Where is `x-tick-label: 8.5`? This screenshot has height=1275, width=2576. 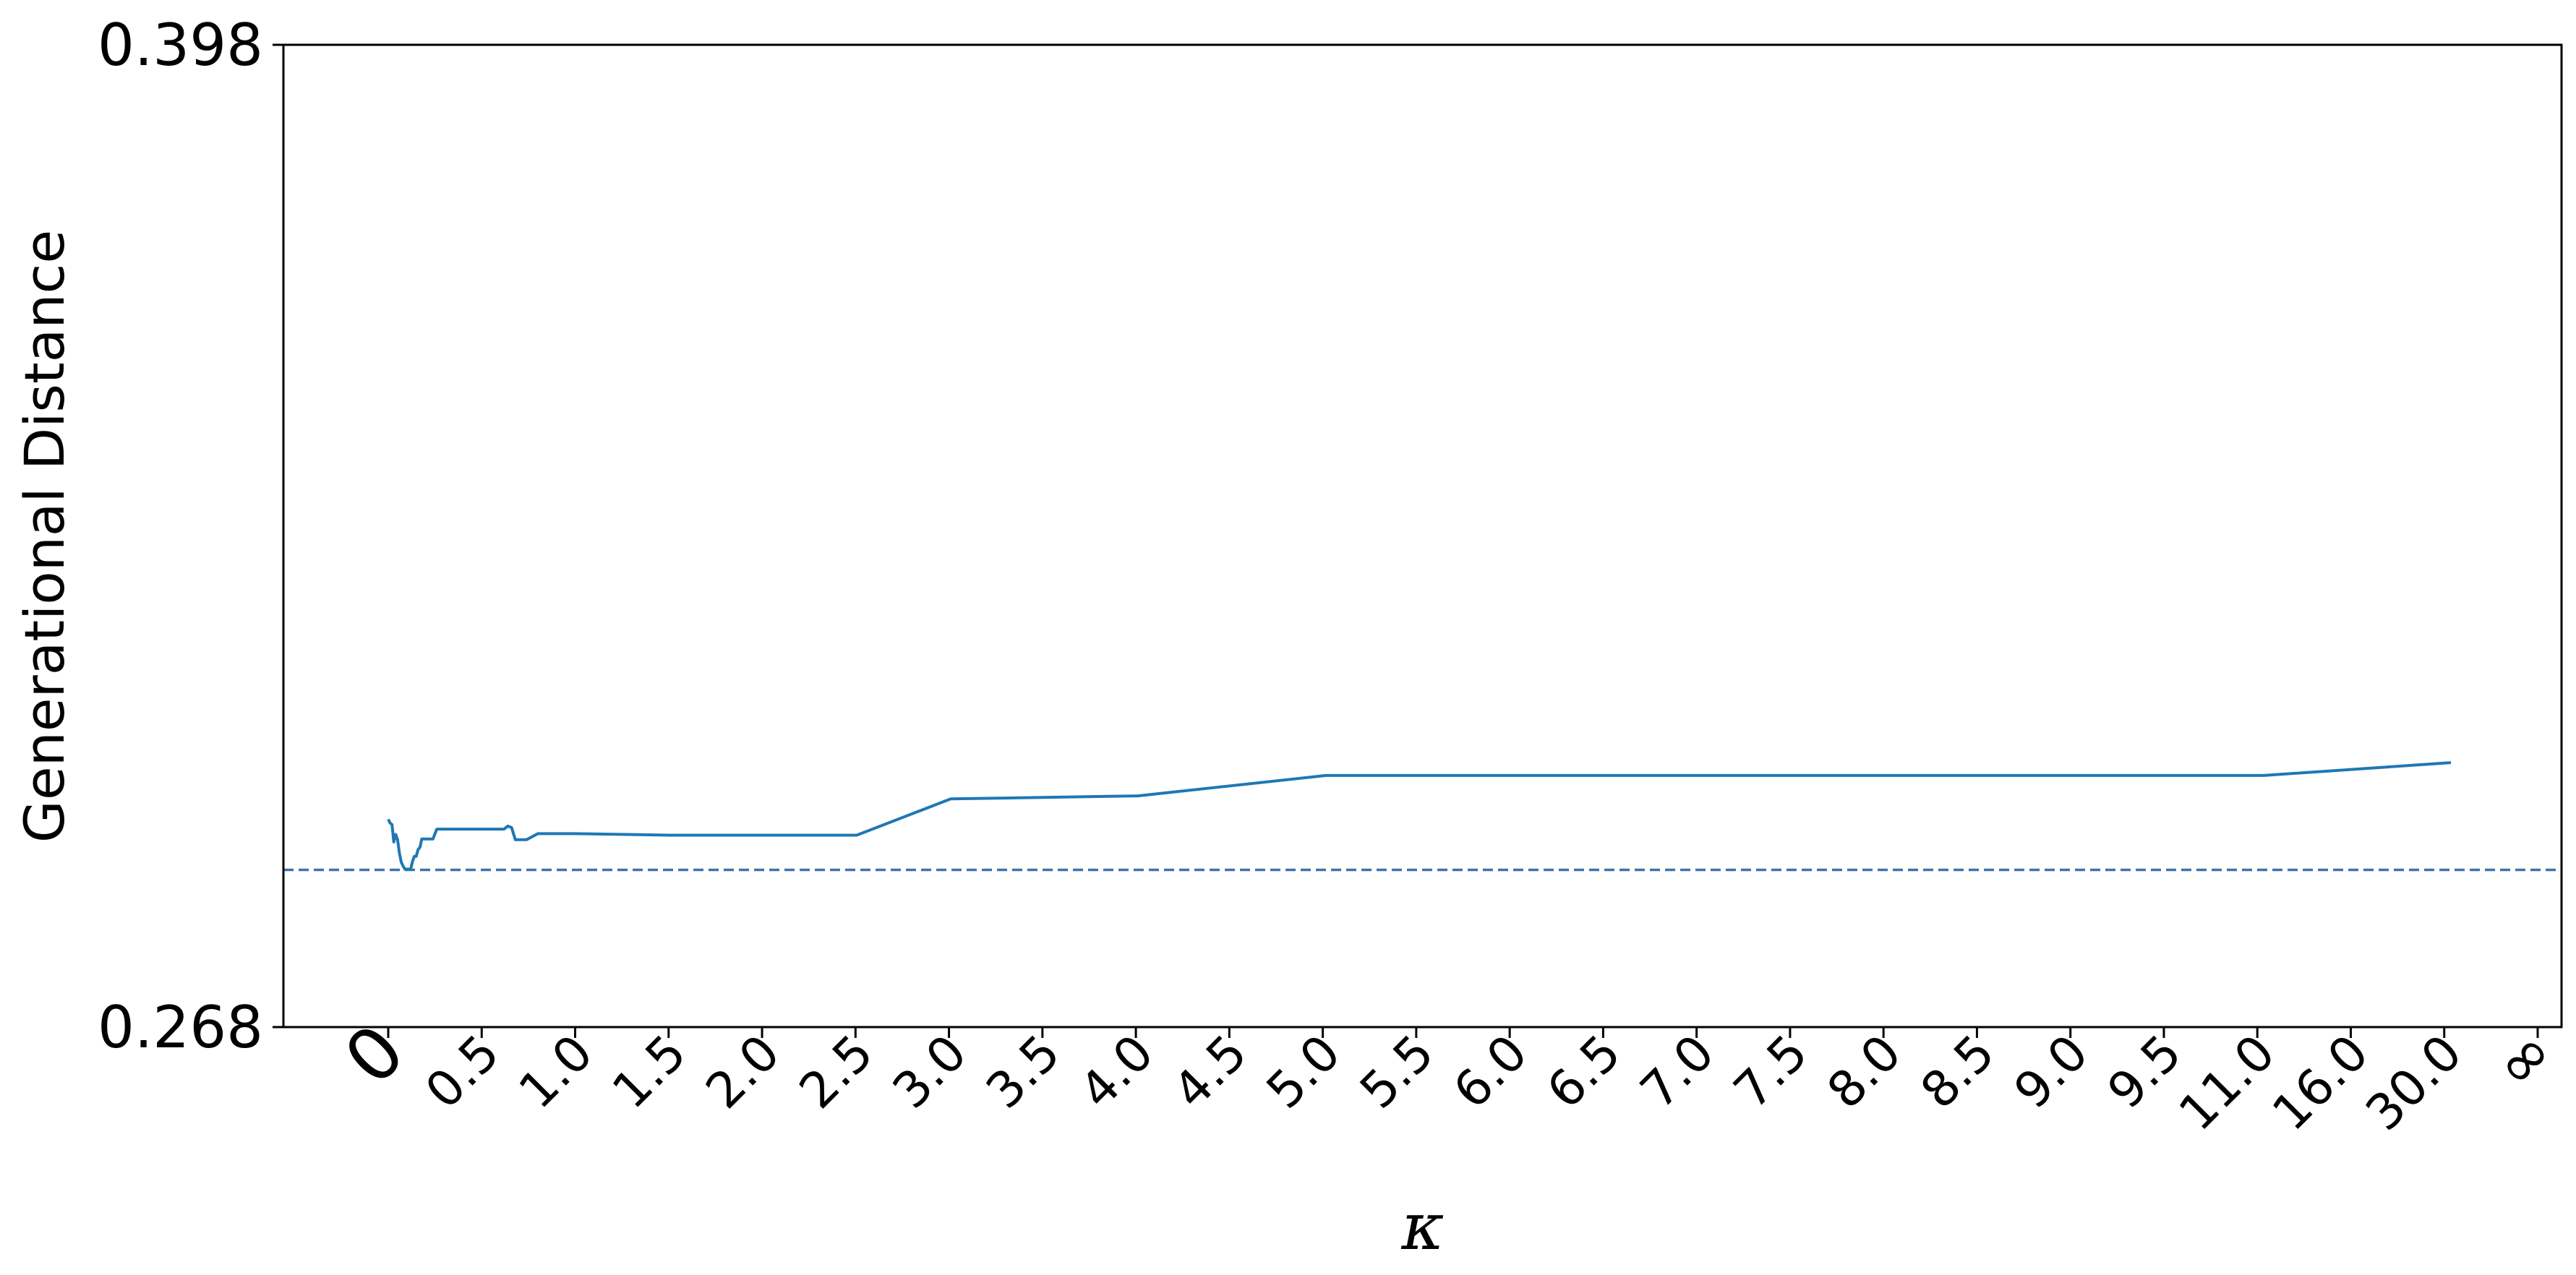
x-tick-label: 8.5 is located at coordinates (1958, 1072).